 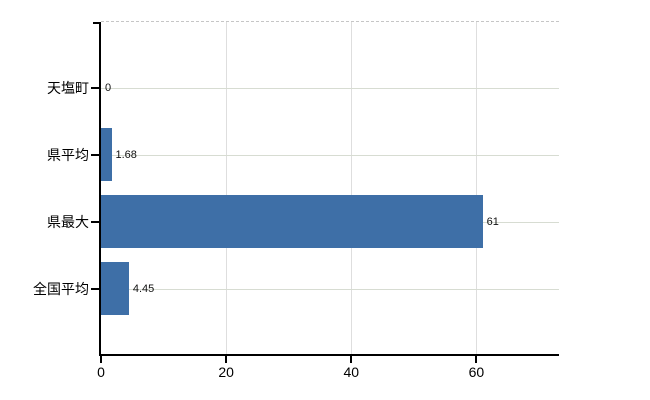 I want to click on x-axis-line, so click(x=329, y=355).